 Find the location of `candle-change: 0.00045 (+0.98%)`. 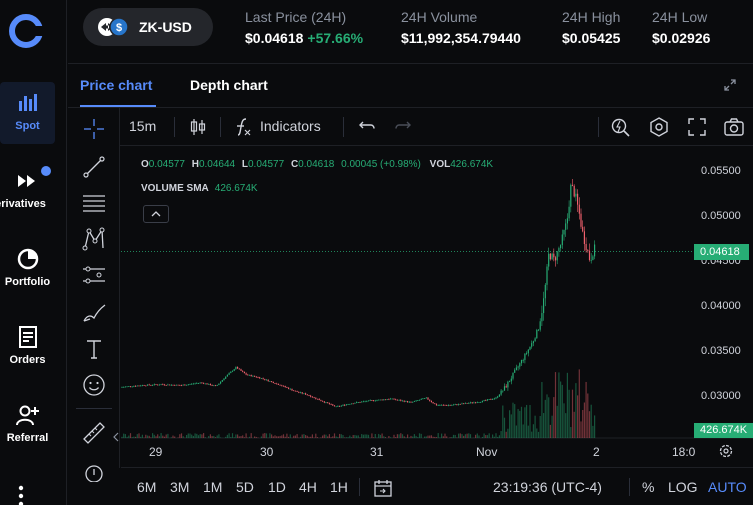

candle-change: 0.00045 (+0.98%) is located at coordinates (381, 164).